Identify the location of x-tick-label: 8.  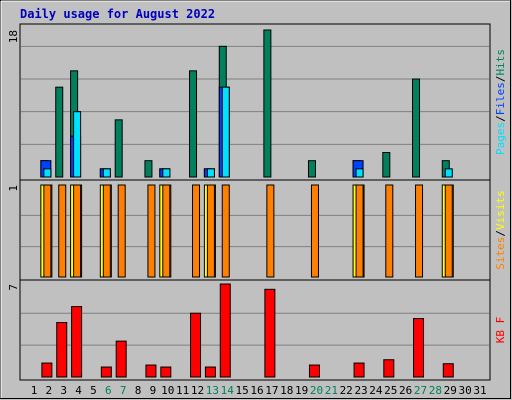
(138, 390).